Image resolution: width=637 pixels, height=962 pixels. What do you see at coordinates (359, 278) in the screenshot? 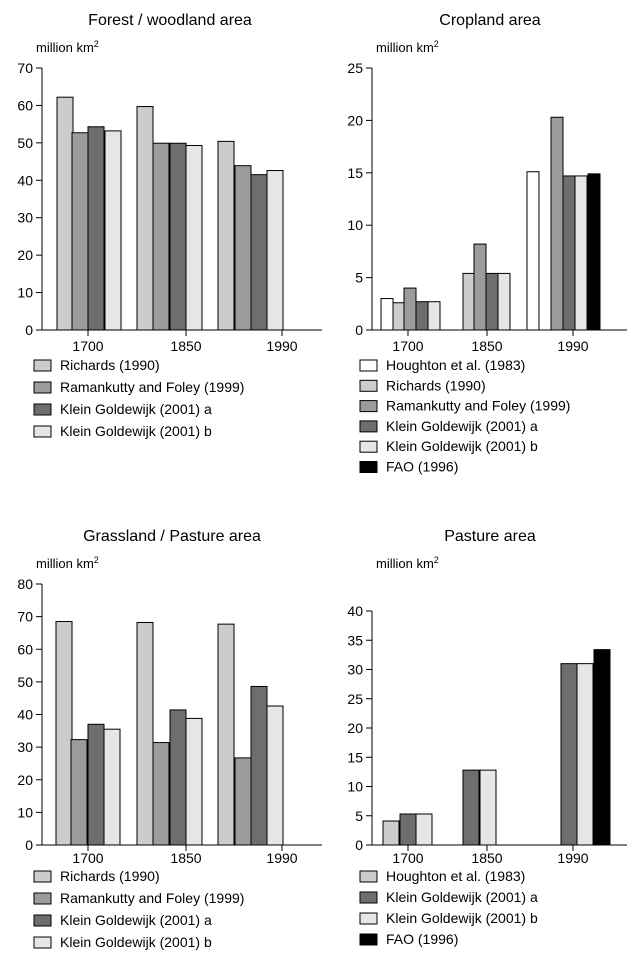
I see `y-tick-label: 5` at bounding box center [359, 278].